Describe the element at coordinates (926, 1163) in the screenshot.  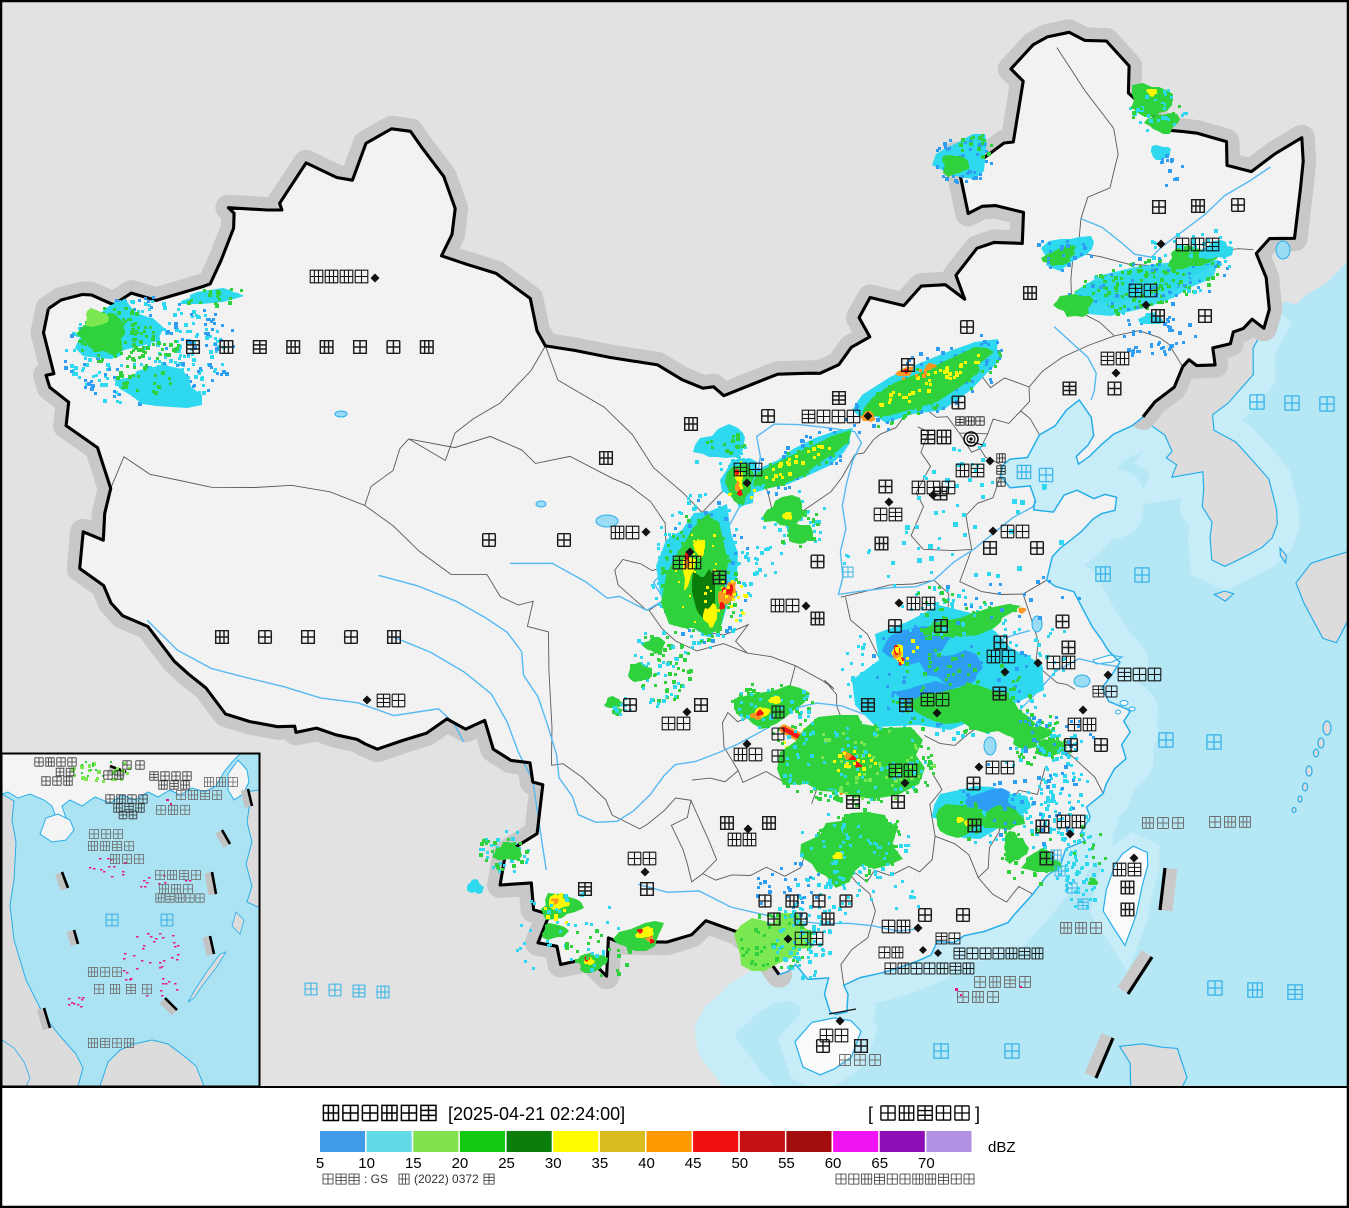
I see `svg-text: 70` at that location.